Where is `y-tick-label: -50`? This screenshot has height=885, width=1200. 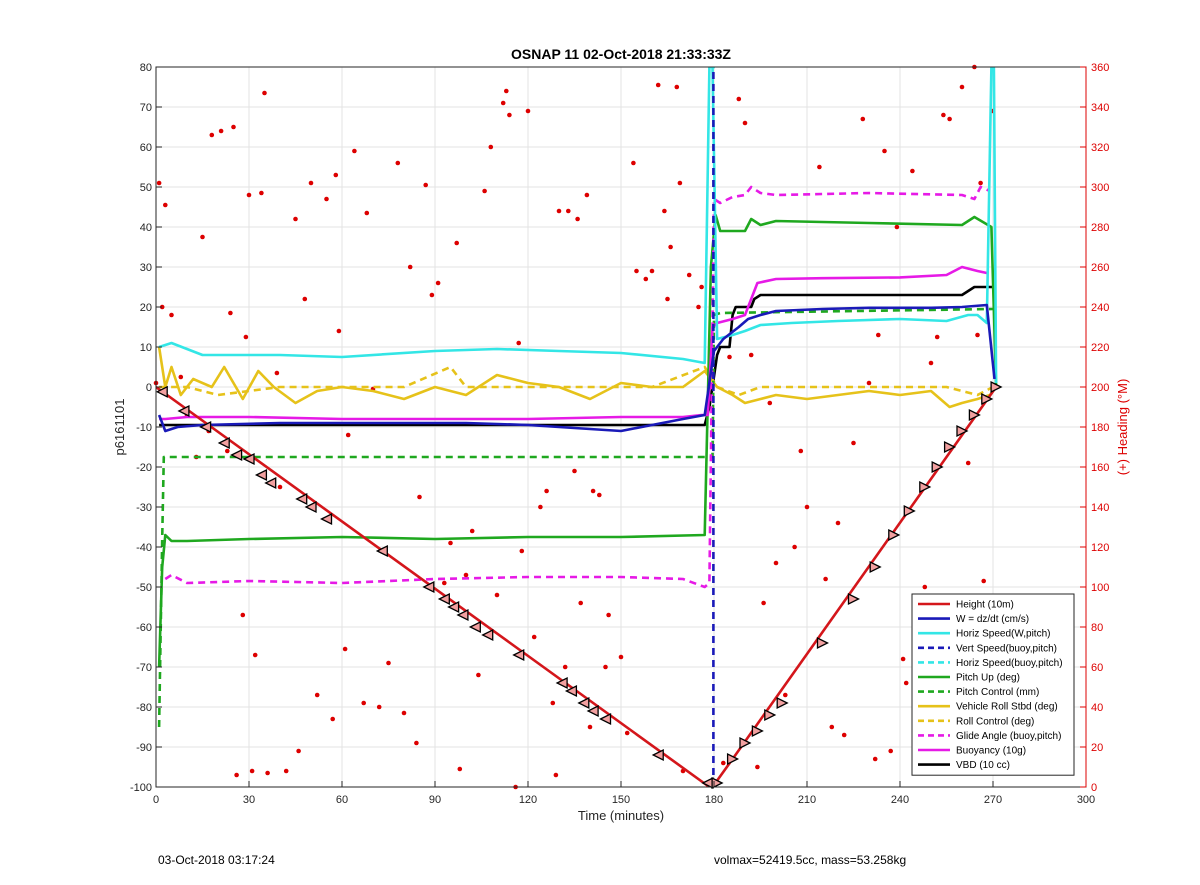 y-tick-label: -50 is located at coordinates (144, 588).